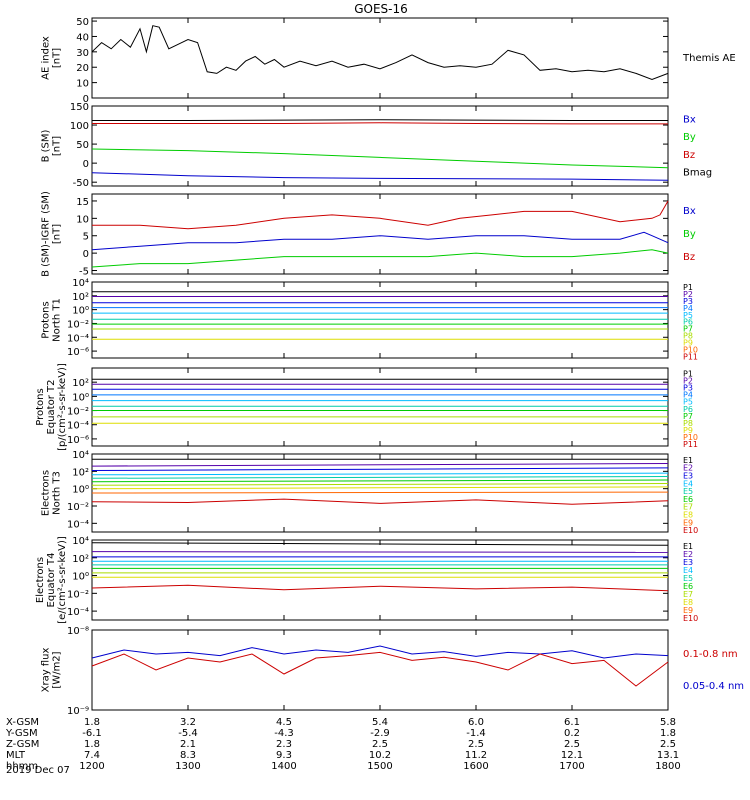  Describe the element at coordinates (380, 733) in the screenshot. I see `ephemeris-value: -2.9` at that location.